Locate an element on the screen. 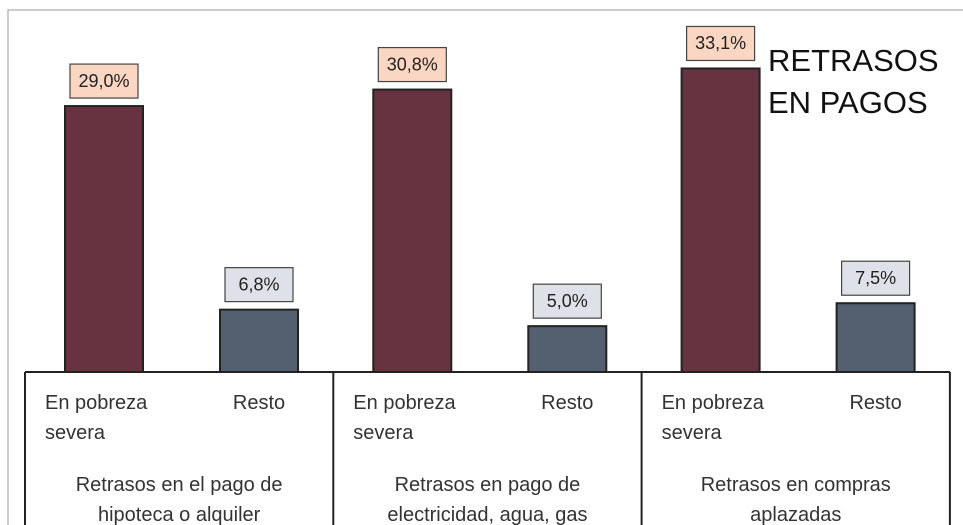 The height and width of the screenshot is (525, 963). chart-title: RETRASOS EN PAGOS is located at coordinates (853, 81).